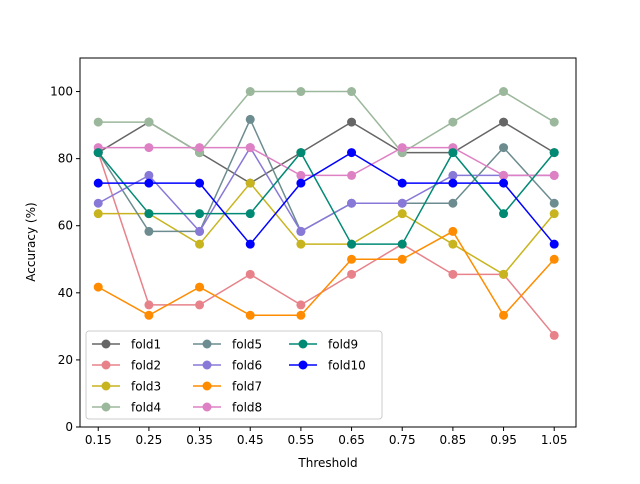  Describe the element at coordinates (351, 440) in the screenshot. I see `x-tick-label: 0.65` at that location.